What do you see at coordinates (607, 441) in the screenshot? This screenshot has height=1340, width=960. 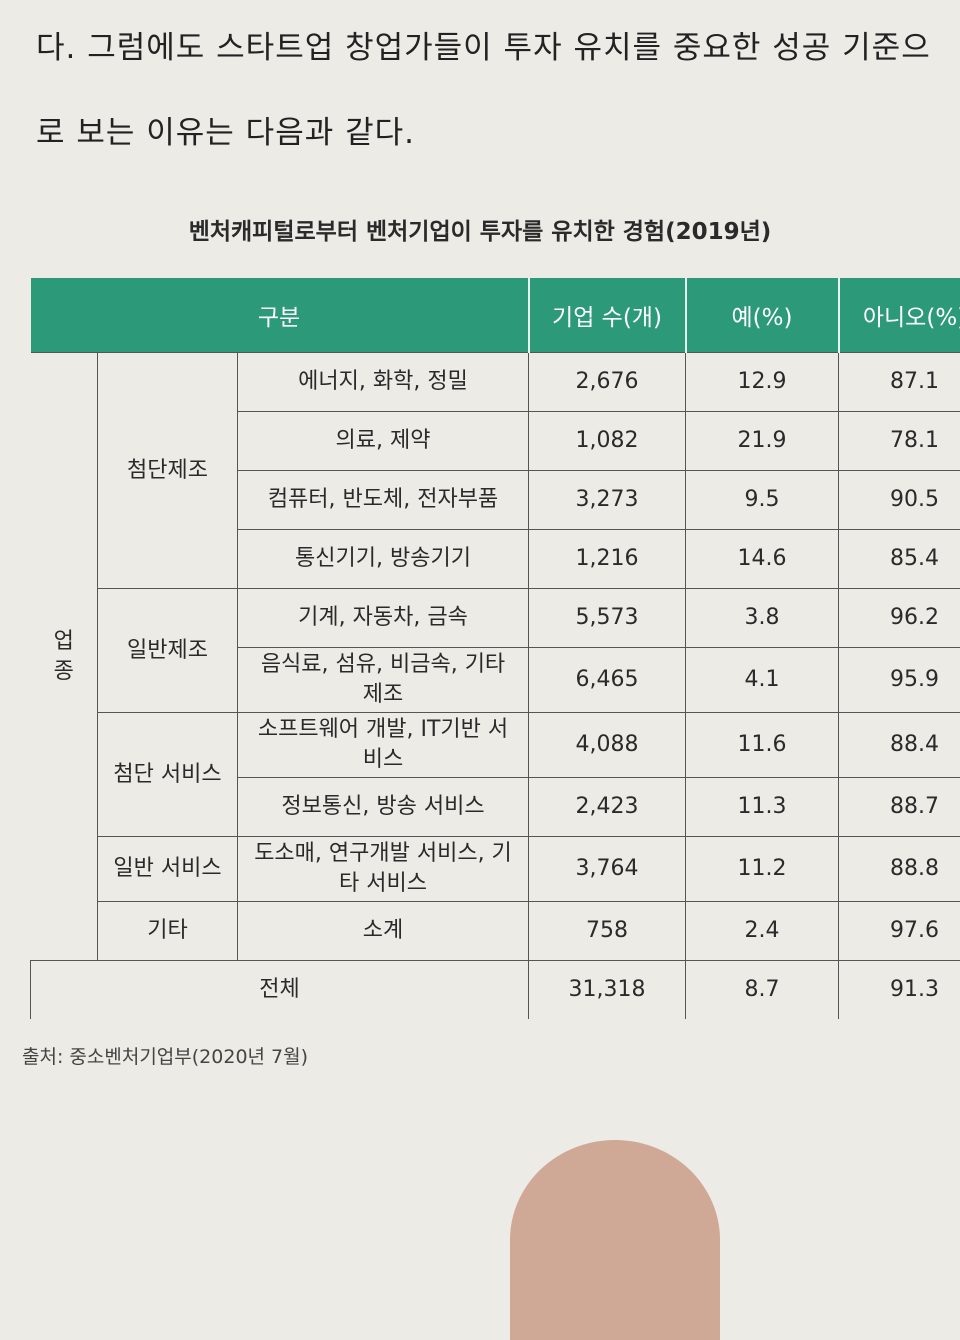 I see `companies-cell: 1,082` at bounding box center [607, 441].